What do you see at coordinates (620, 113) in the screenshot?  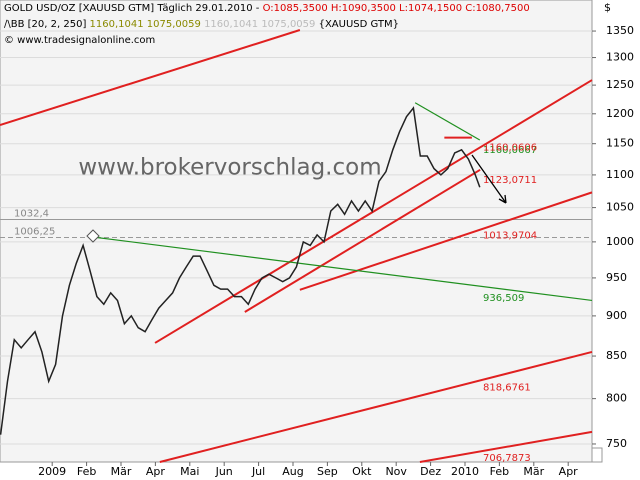 I see `y-tick-label: 1200` at bounding box center [620, 113].